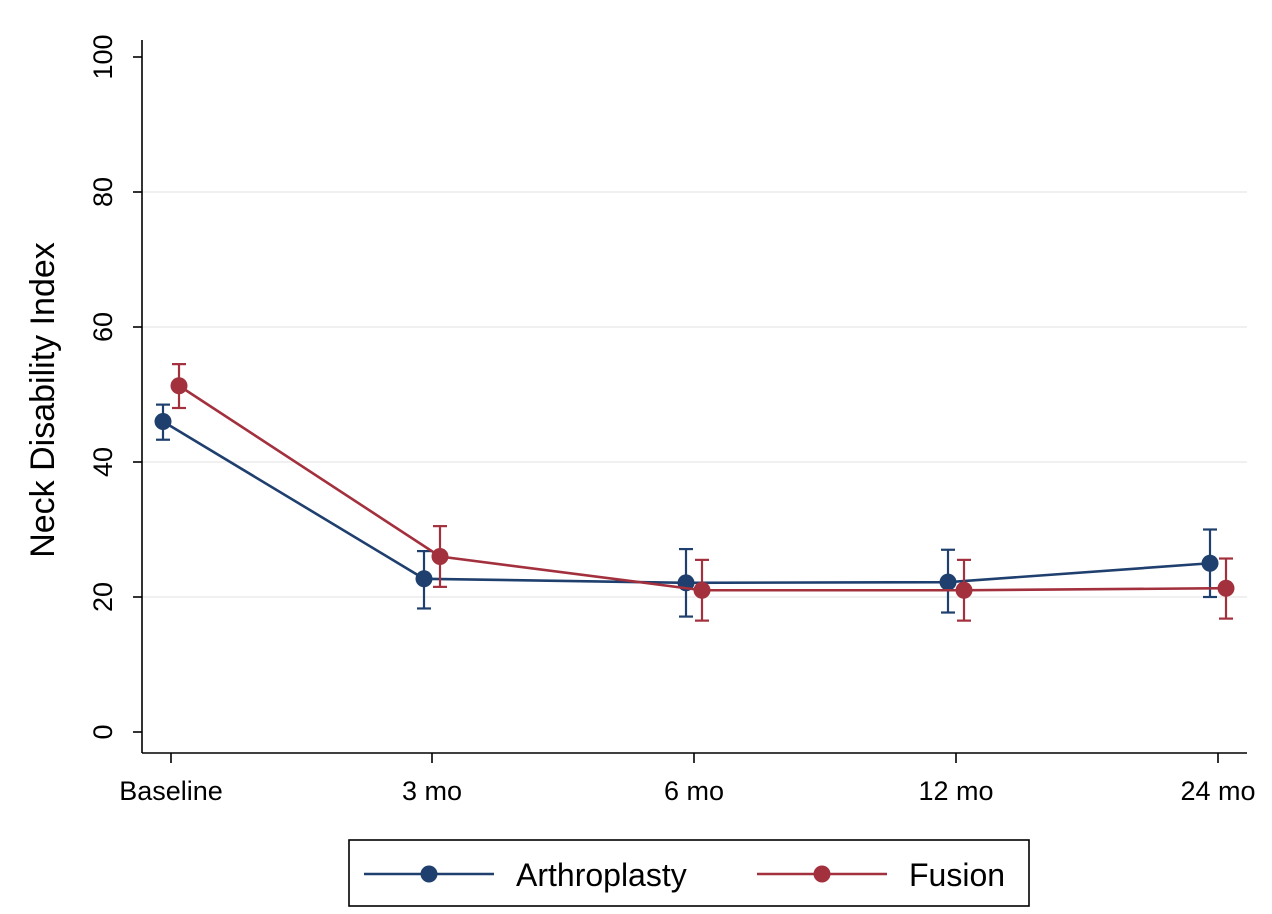 Image resolution: width=1272 pixels, height=914 pixels. Describe the element at coordinates (103, 462) in the screenshot. I see `y-tick-label: 40` at that location.